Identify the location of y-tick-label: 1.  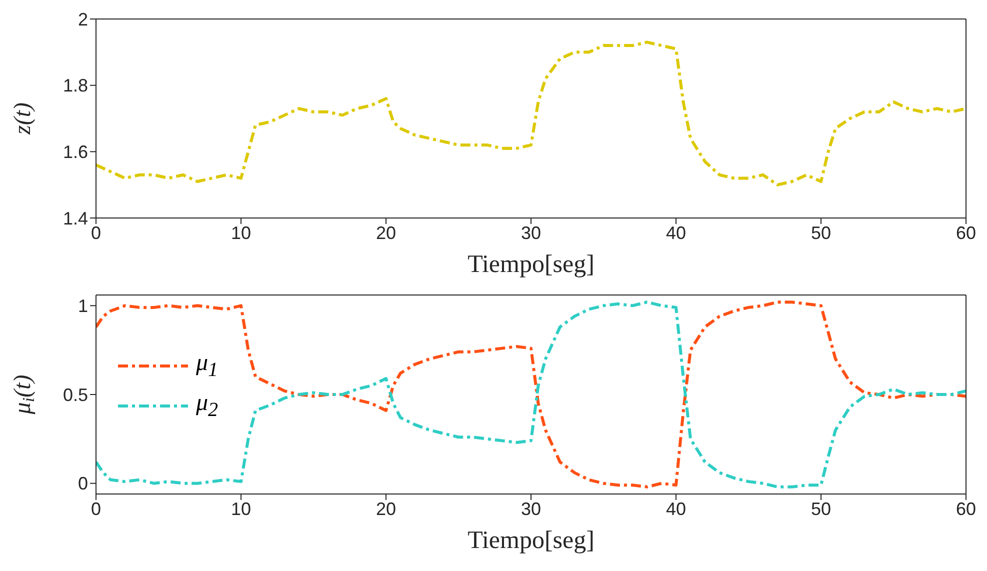
(83, 306).